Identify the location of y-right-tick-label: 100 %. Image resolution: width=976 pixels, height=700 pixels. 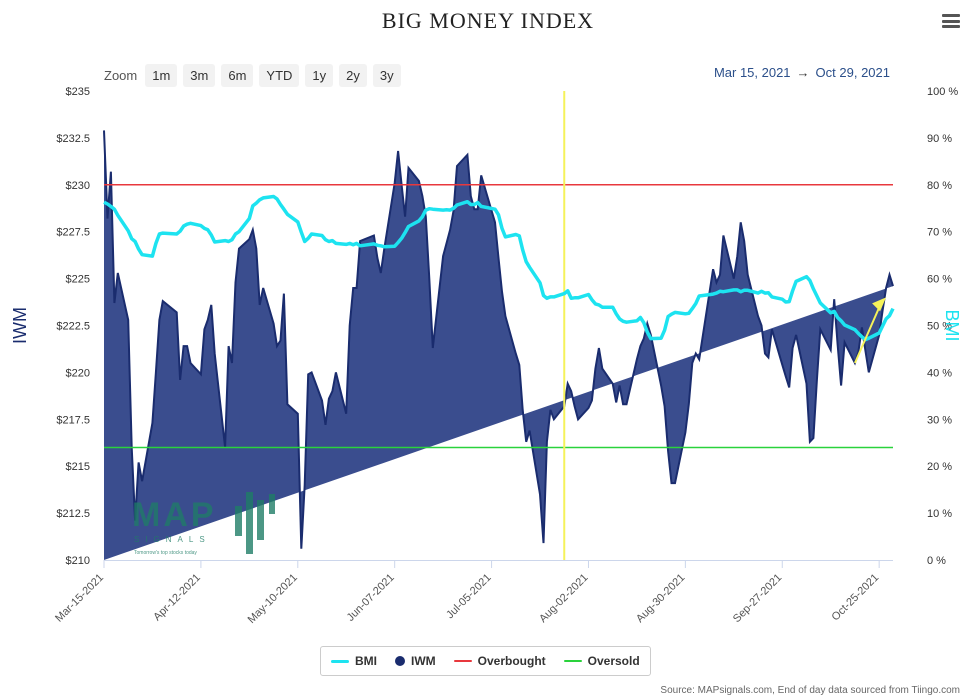
(942, 92).